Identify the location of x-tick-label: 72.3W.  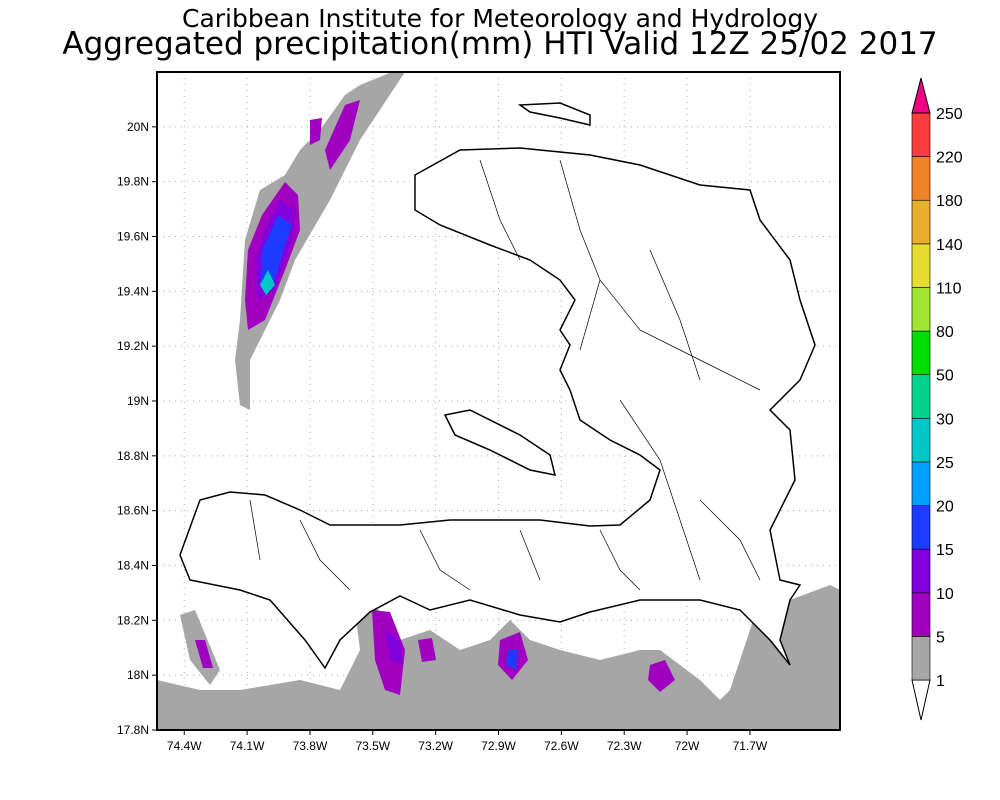
(624, 746).